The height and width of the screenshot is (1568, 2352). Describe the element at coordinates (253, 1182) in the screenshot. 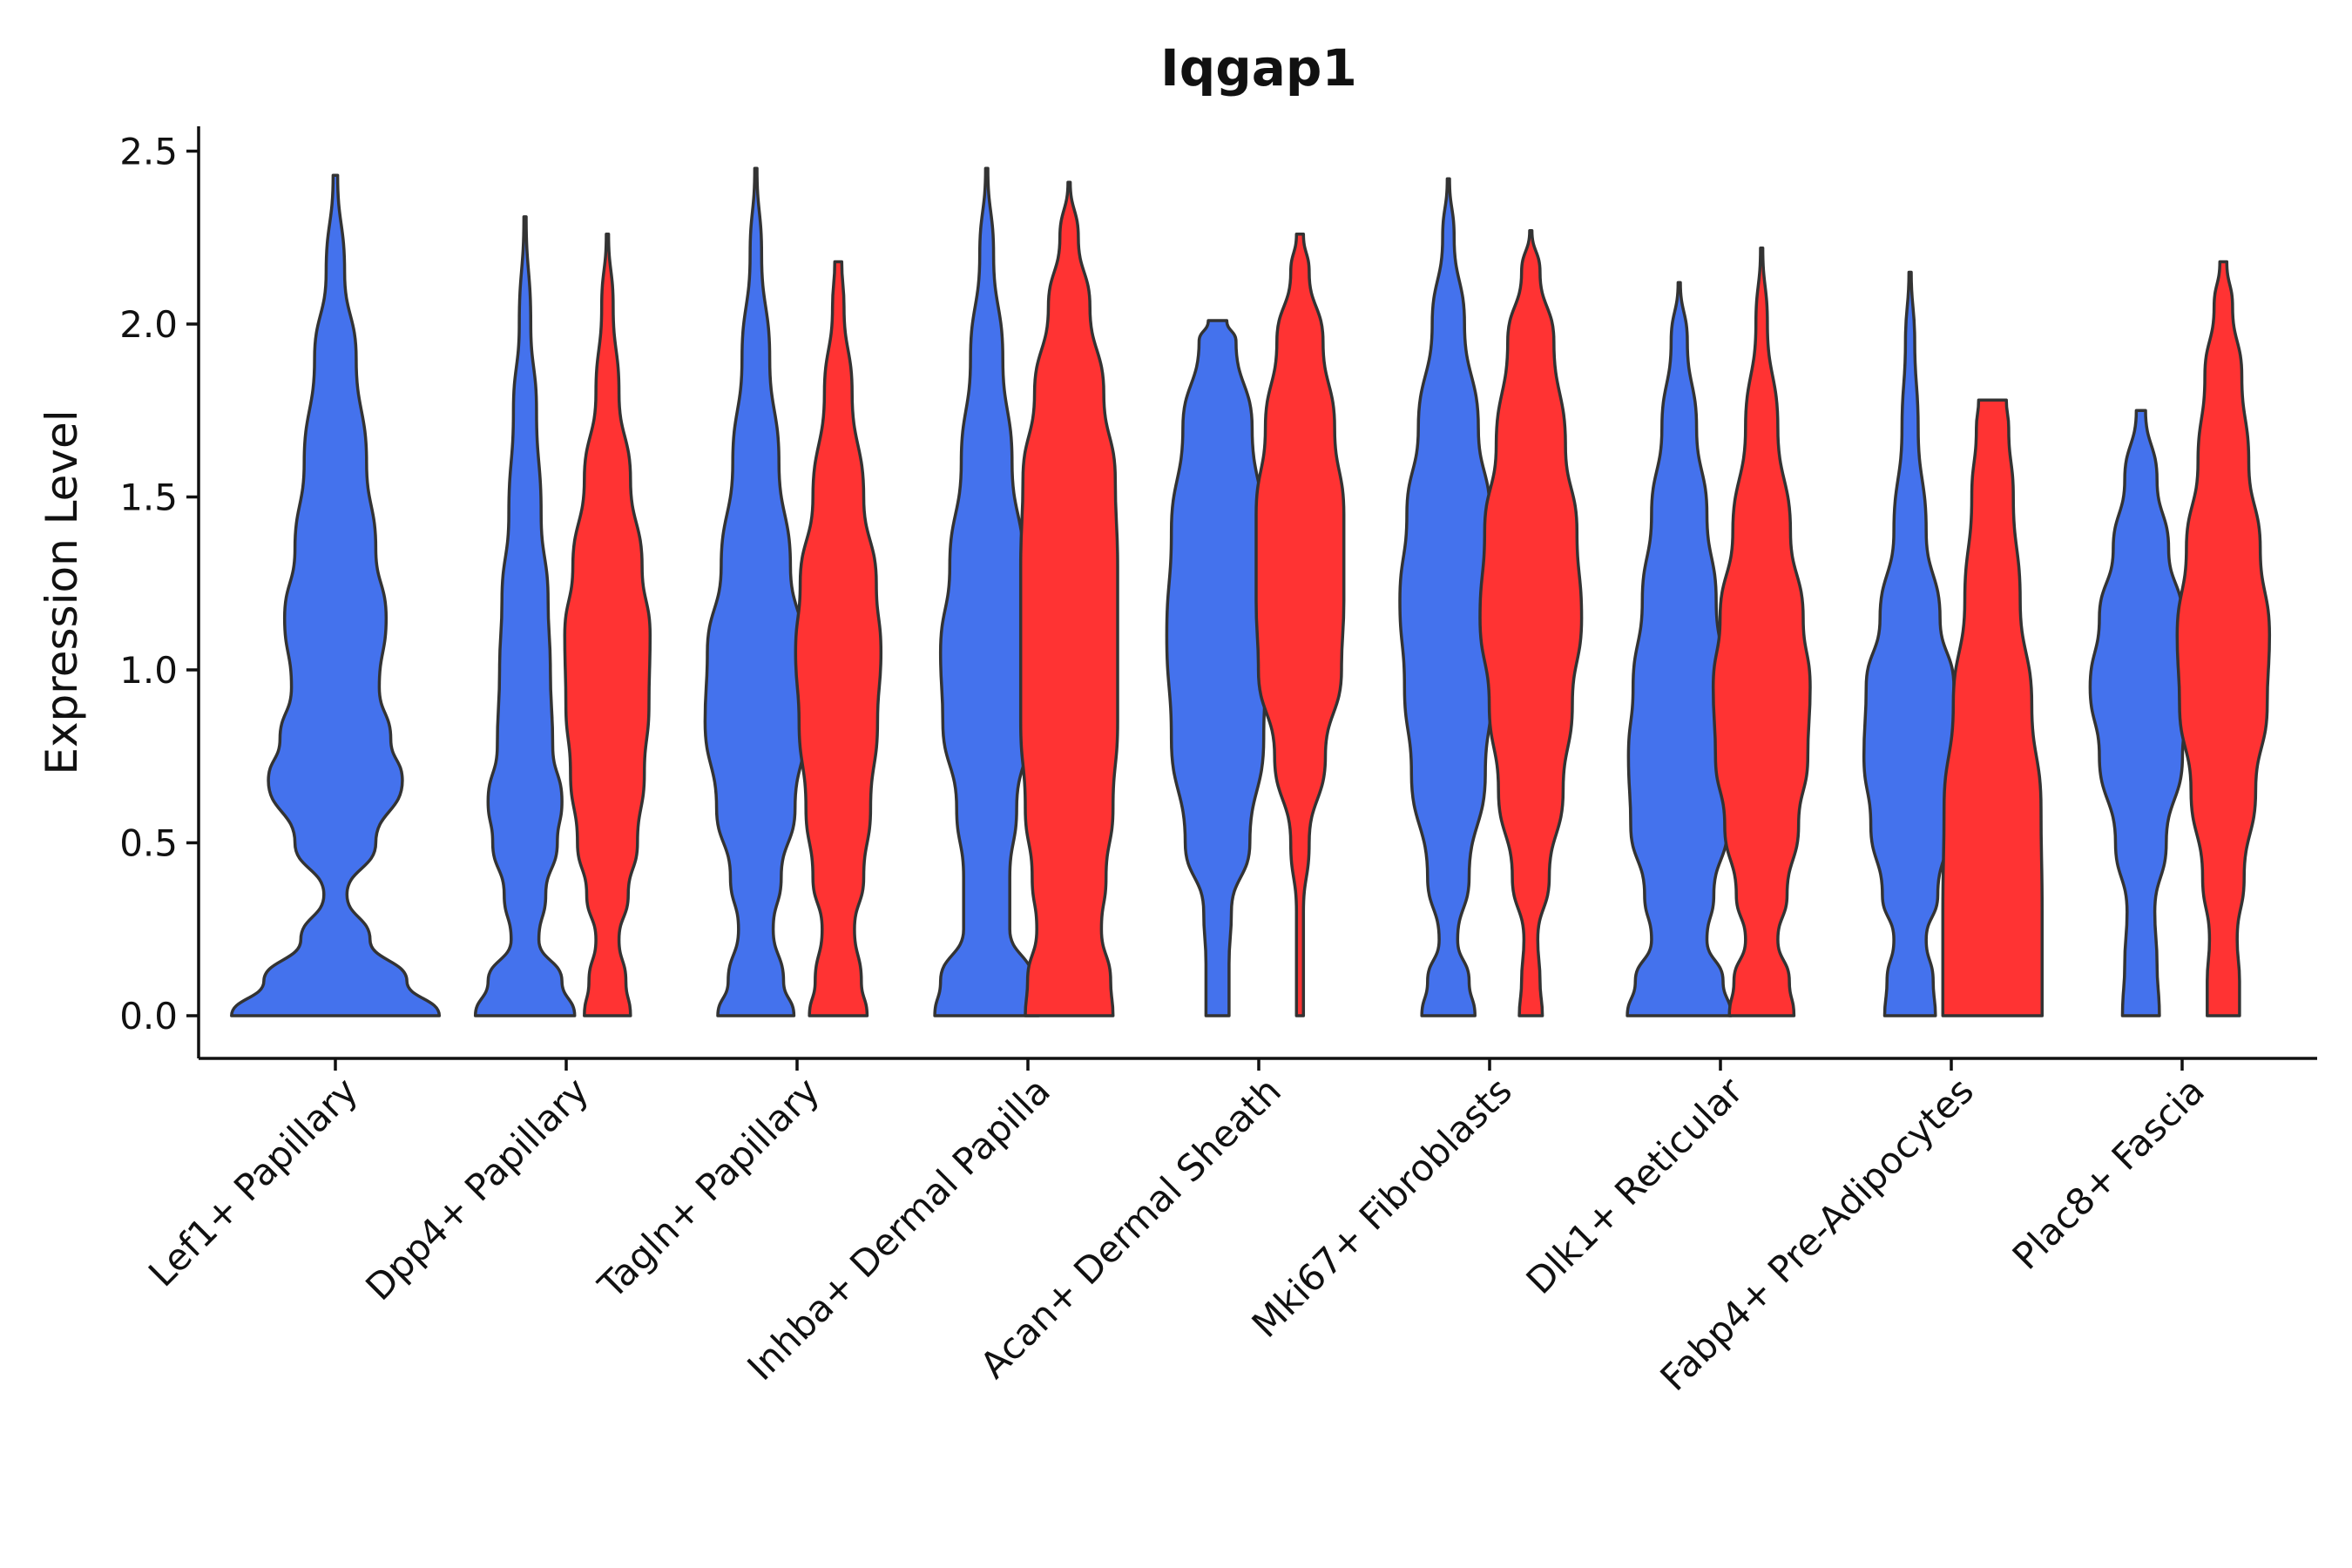

I see `x-tick-label: Lef1+ Papillary` at that location.